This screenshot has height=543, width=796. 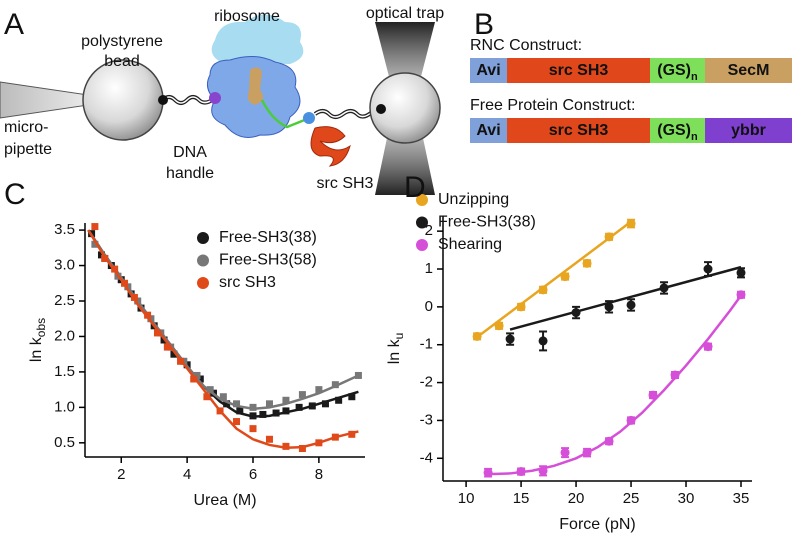 What do you see at coordinates (748, 130) in the screenshot?
I see `segment-text: ybbr` at bounding box center [748, 130].